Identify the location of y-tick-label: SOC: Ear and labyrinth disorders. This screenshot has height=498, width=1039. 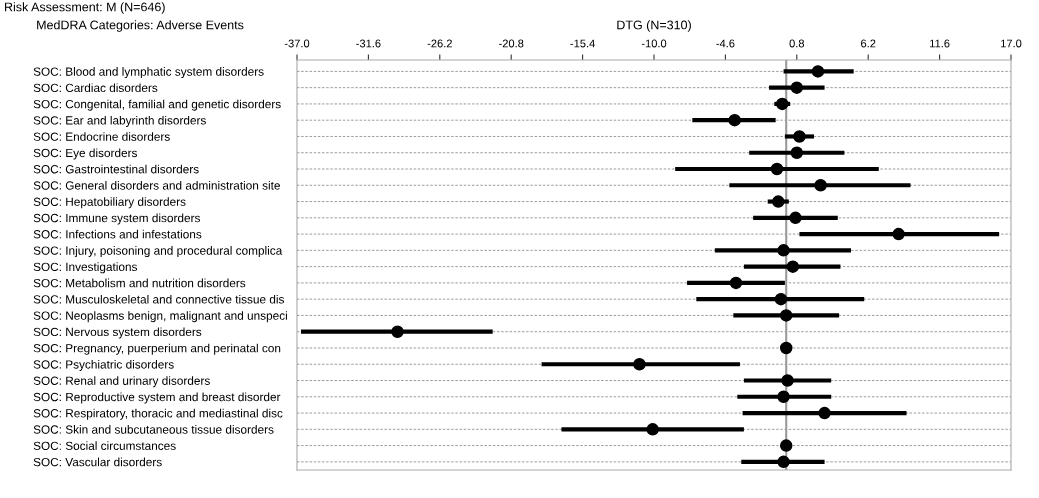
(119, 121).